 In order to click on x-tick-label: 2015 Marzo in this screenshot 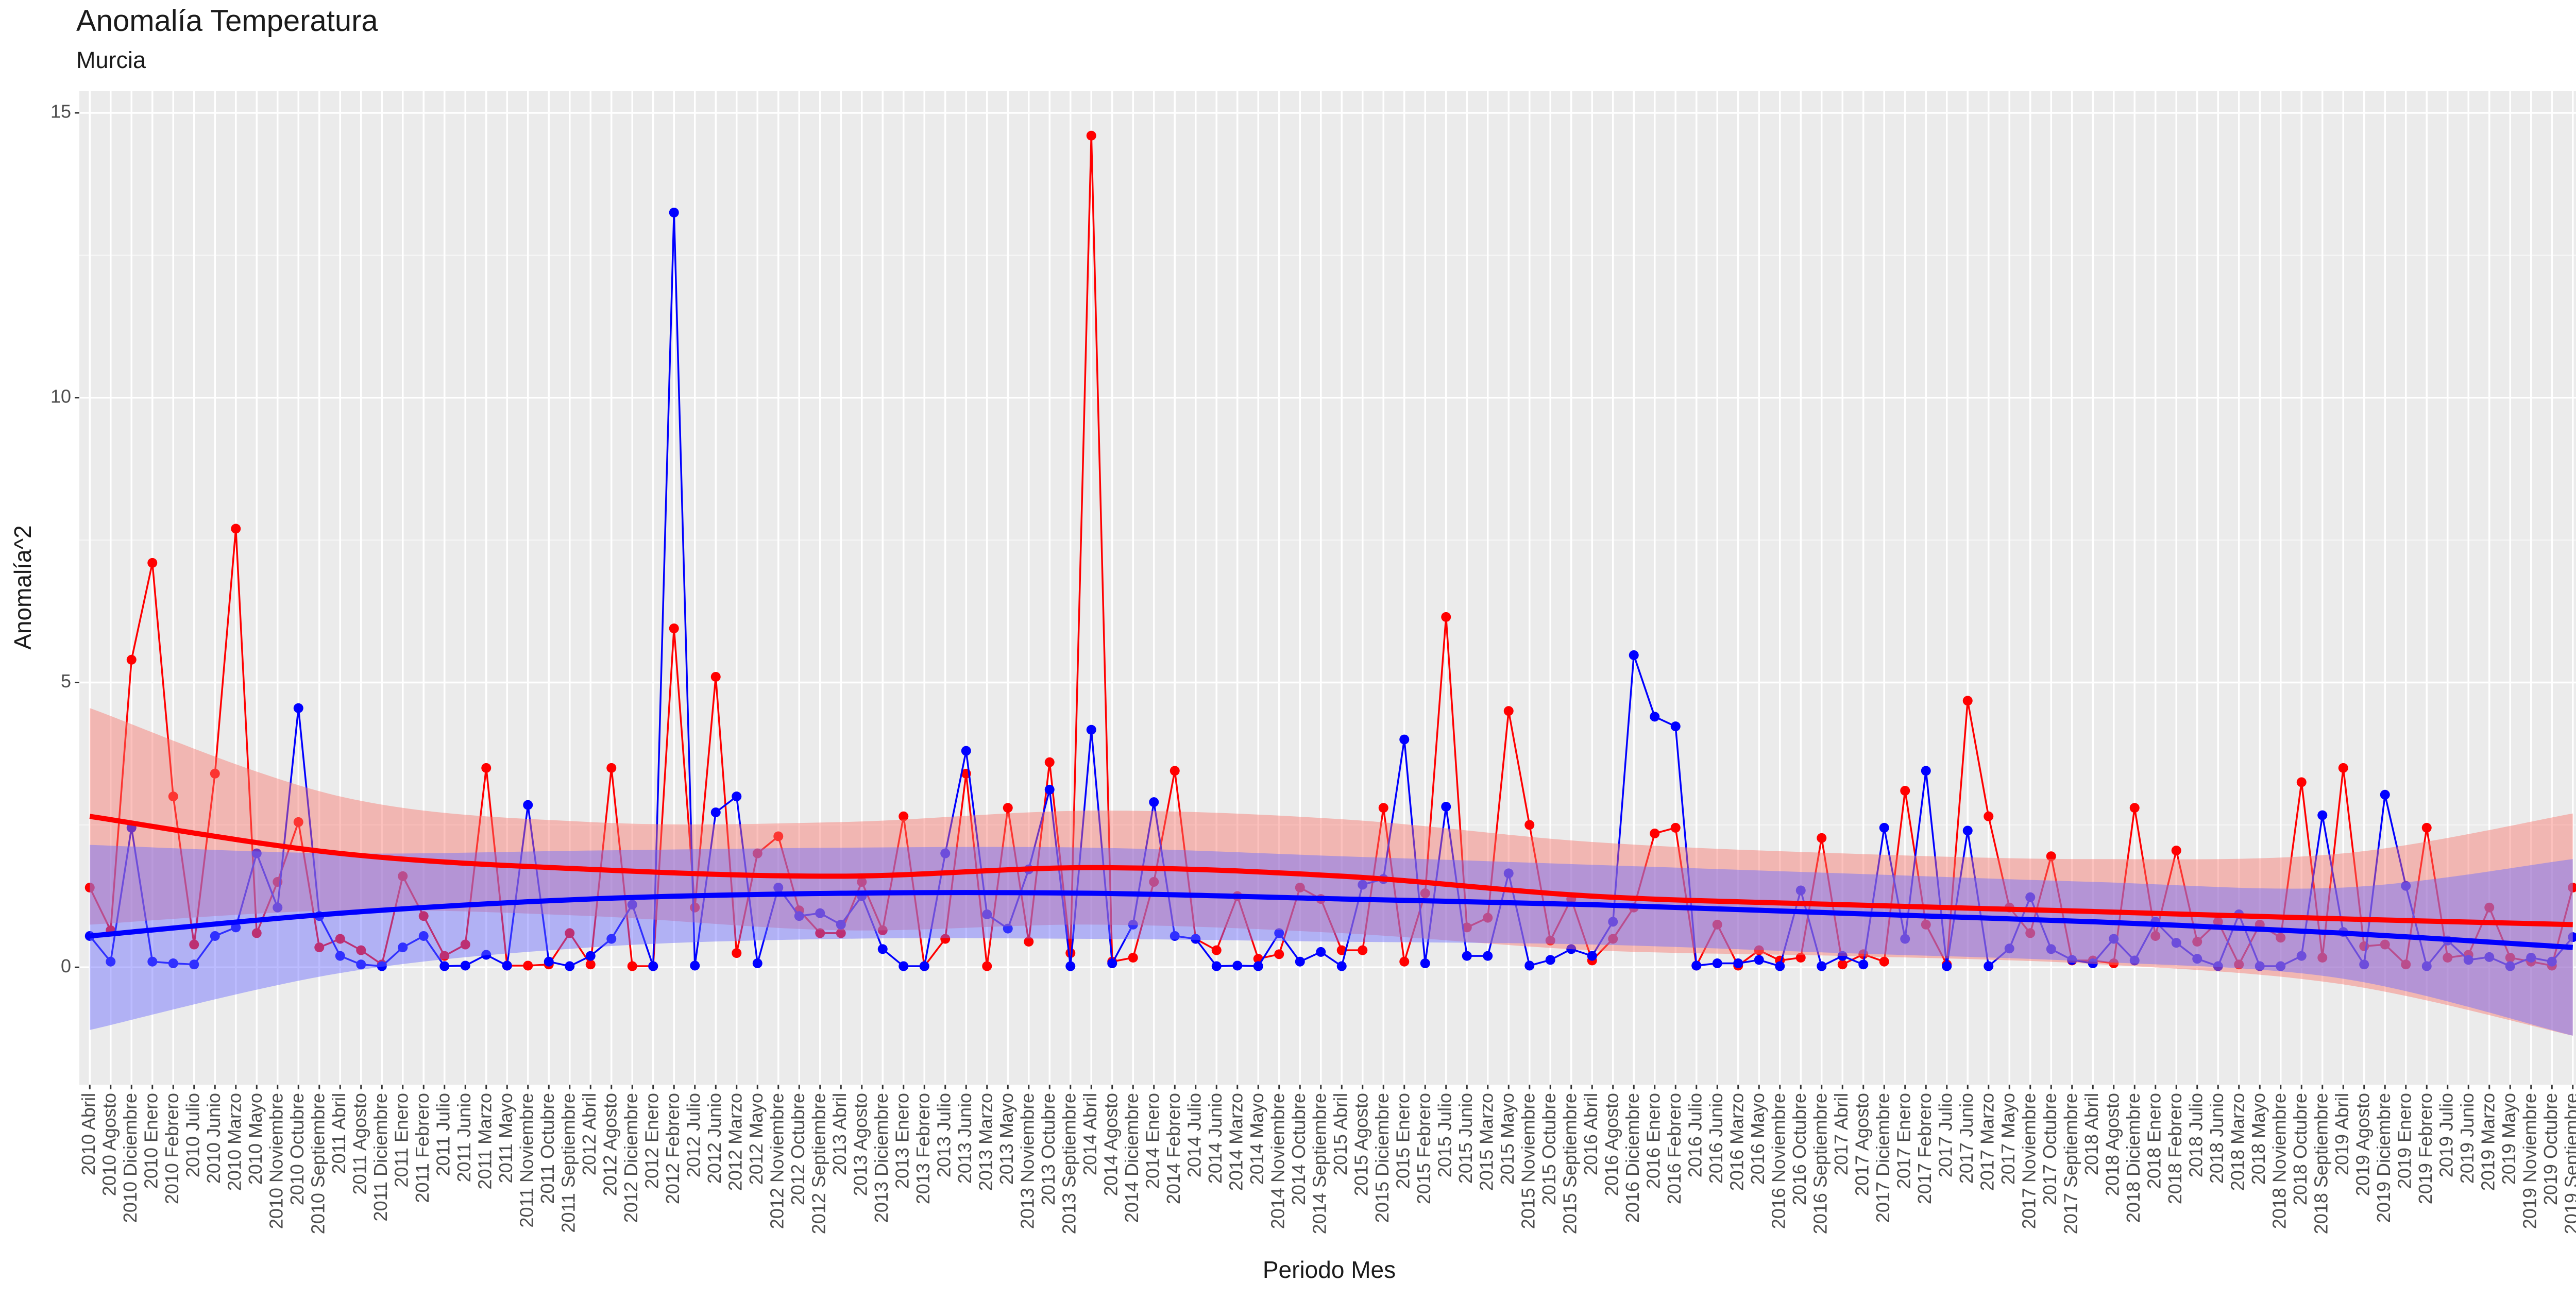, I will do `click(1486, 1142)`.